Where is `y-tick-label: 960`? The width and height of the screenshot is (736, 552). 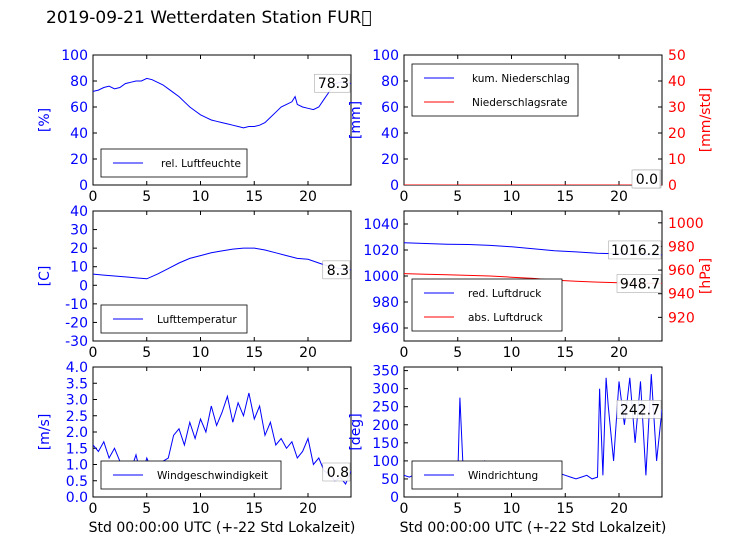
y-tick-label: 960 is located at coordinates (385, 329).